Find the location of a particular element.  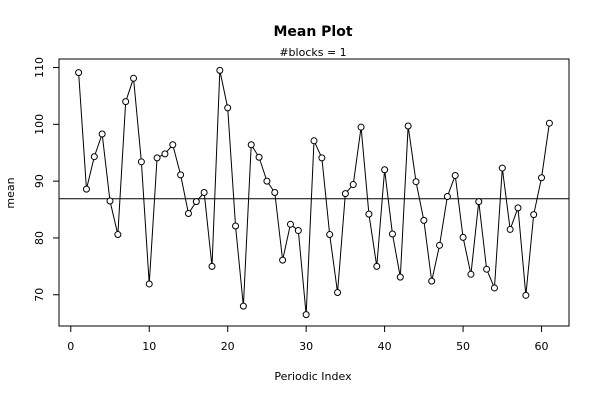

x-tick-label: 30 is located at coordinates (306, 346).